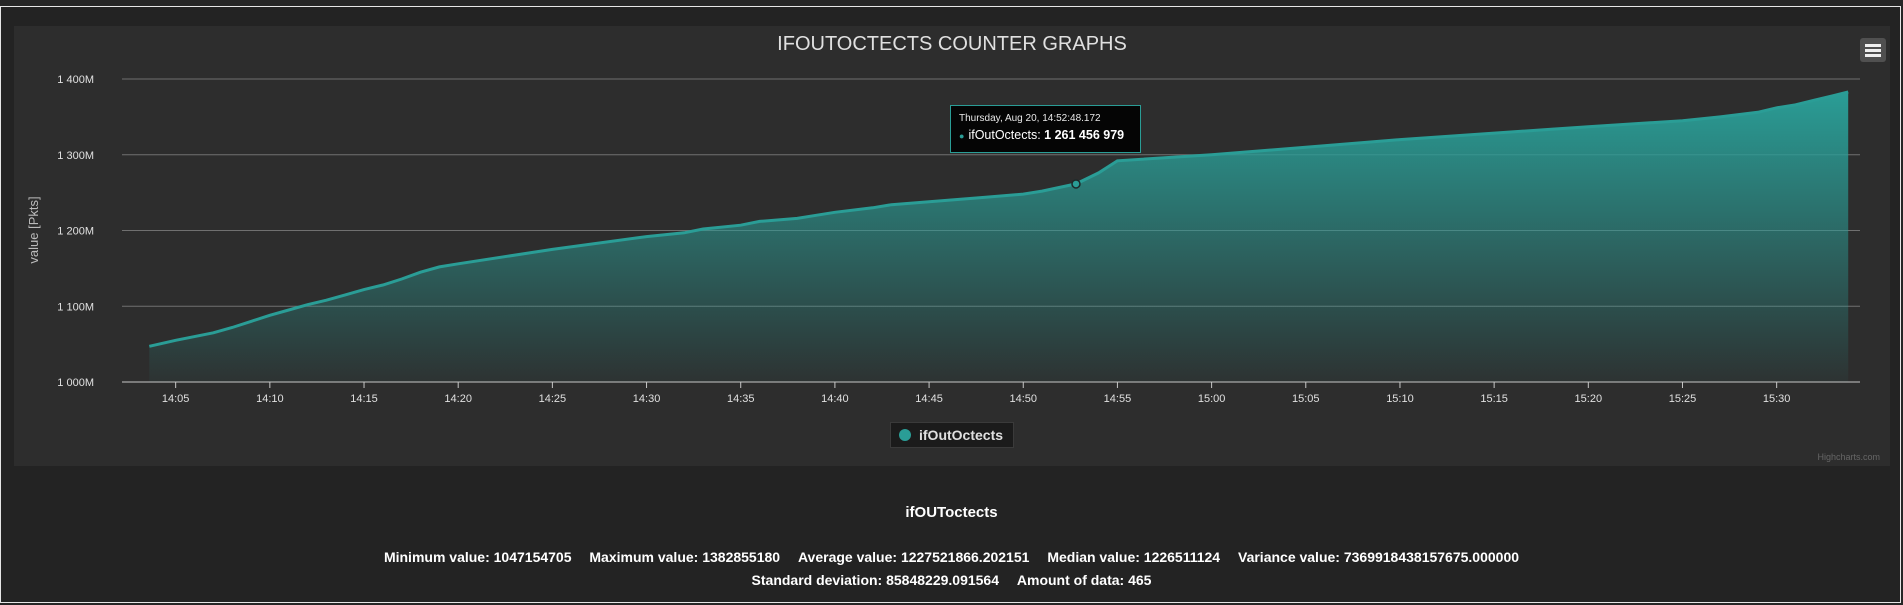  What do you see at coordinates (961, 435) in the screenshot?
I see `legend-label: ifOutOctects` at bounding box center [961, 435].